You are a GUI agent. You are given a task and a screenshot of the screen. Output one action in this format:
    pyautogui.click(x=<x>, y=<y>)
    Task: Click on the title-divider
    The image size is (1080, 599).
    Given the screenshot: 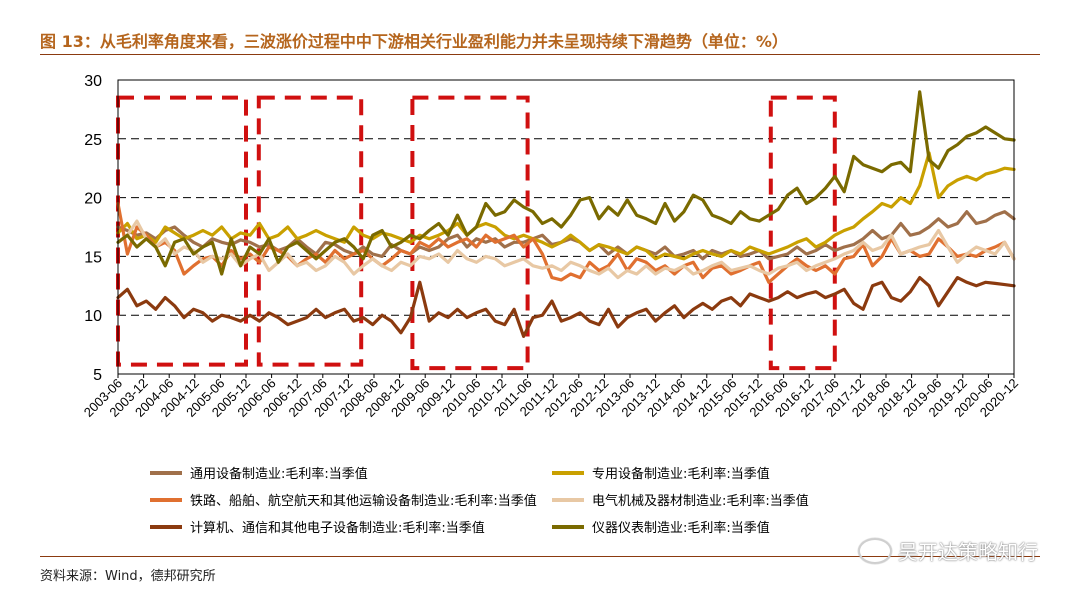 What is the action you would take?
    pyautogui.click(x=540, y=54)
    